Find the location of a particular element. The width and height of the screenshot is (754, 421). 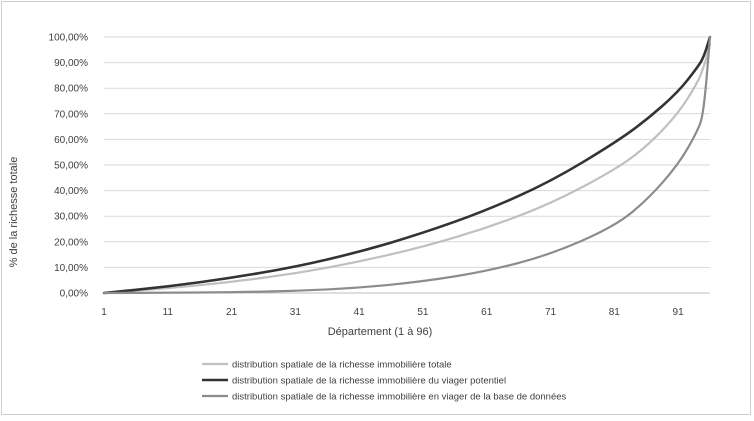

x-tick-labels: 1 11 21 31 41 51 61 71 81 91 is located at coordinates (392, 312).